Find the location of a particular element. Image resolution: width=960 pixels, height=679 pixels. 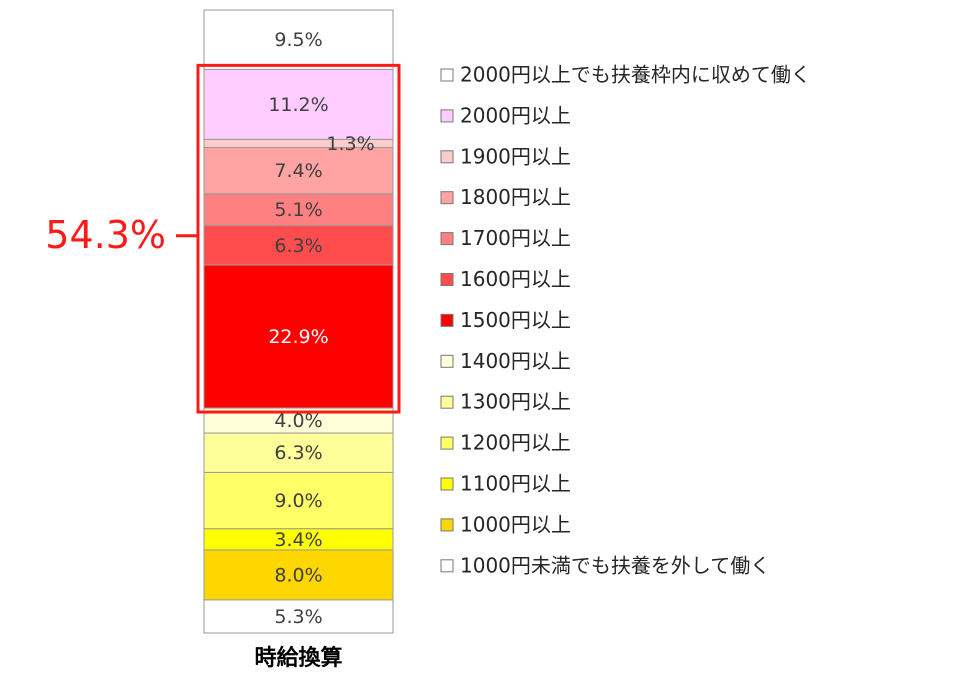

legend-label-12: 1000円未満でも扶養を外して働く is located at coordinates (615, 565).